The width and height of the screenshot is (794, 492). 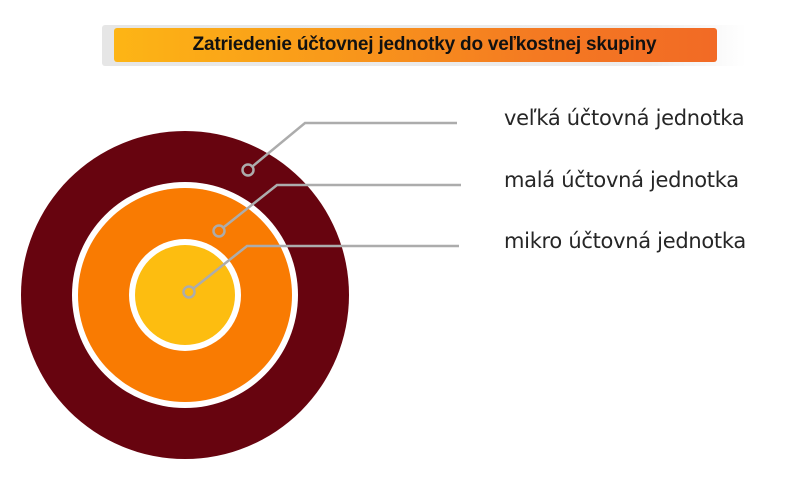 I want to click on connector-large, so click(x=349, y=149).